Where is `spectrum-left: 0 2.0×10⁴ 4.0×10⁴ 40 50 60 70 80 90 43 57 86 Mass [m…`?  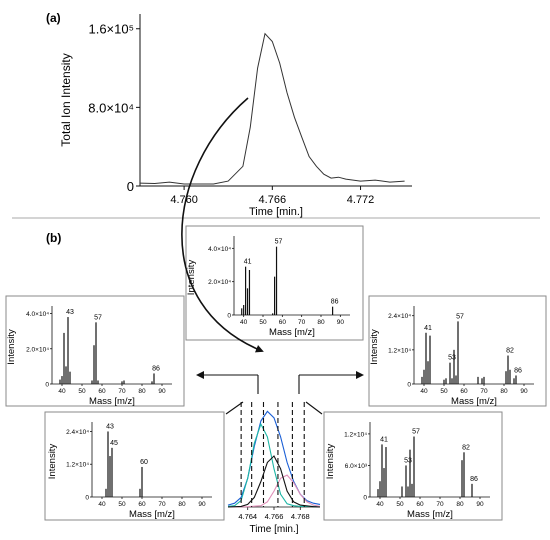
spectrum-left: 0 2.0×10⁴ 4.0×10⁴ 40 50 60 70 80 90 43 57 86 Mass [m… is located at coordinates (89, 356).